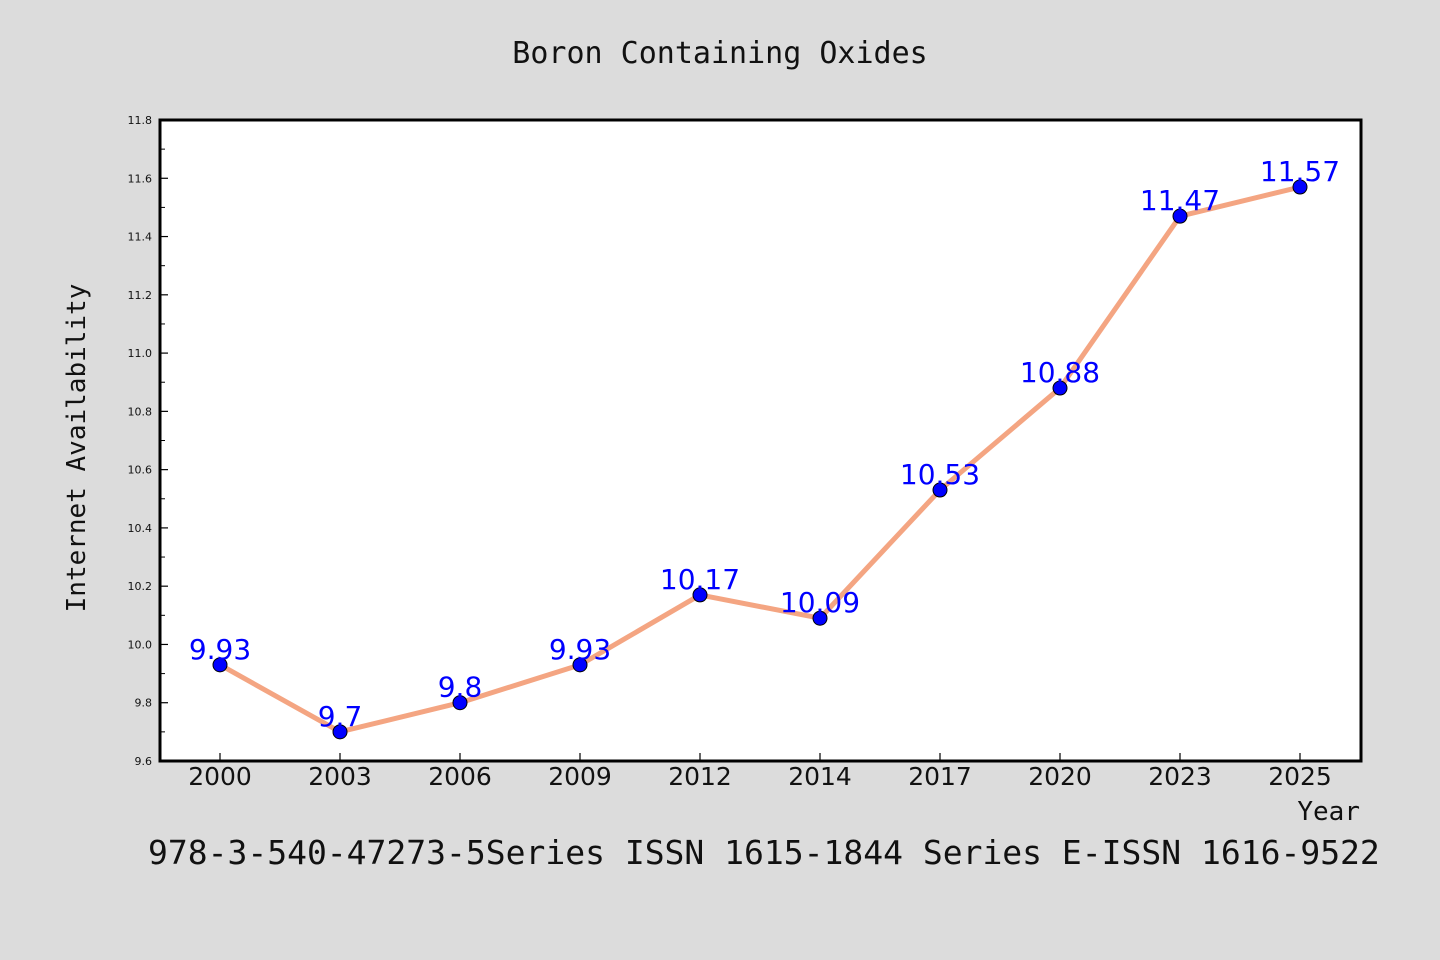 The width and height of the screenshot is (1440, 960). Describe the element at coordinates (140, 237) in the screenshot. I see `y-tick-label: 11.4` at that location.